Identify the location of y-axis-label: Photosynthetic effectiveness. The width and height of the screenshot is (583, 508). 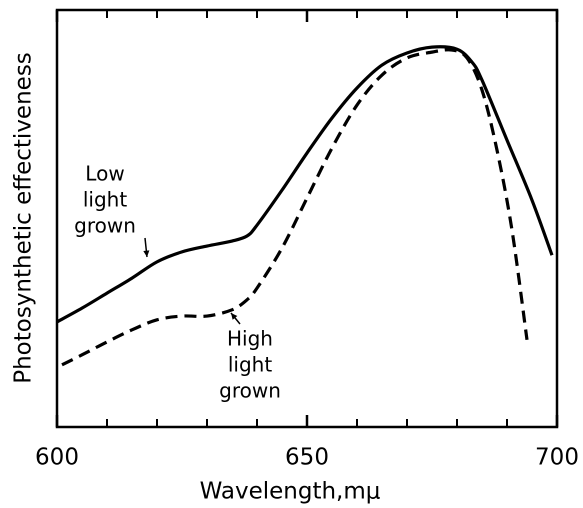
(24, 218).